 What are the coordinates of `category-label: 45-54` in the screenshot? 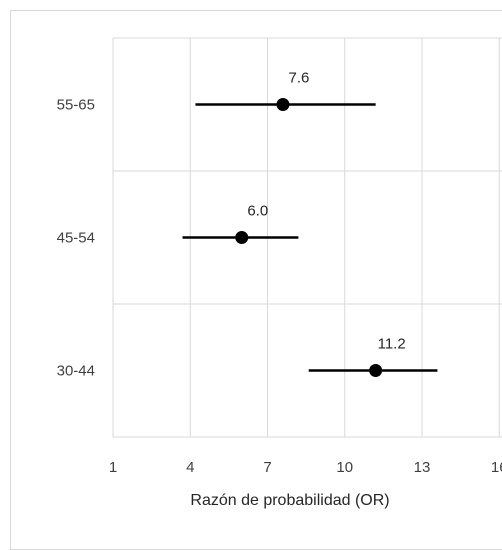 It's located at (76, 238).